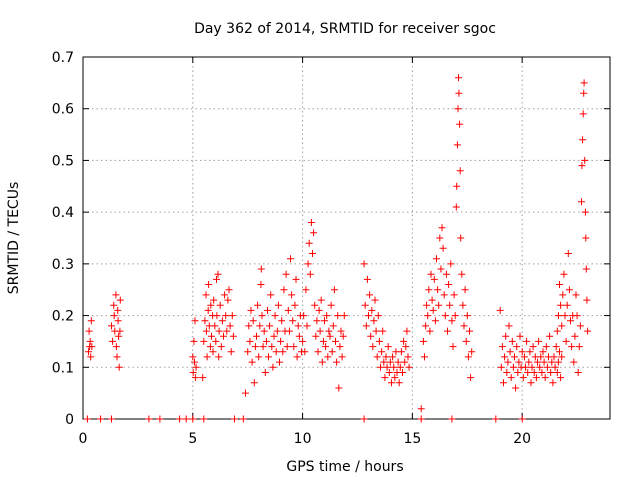  What do you see at coordinates (63, 265) in the screenshot?
I see `y-tick-label: 0.3` at bounding box center [63, 265].